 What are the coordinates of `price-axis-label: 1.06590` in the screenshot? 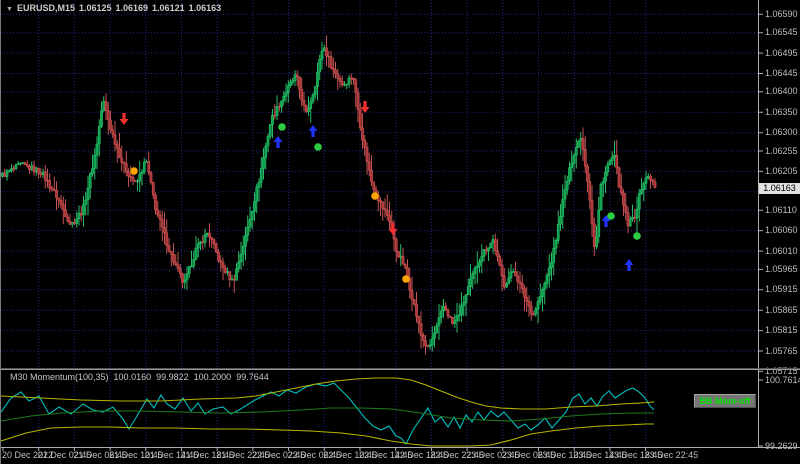 It's located at (781, 13).